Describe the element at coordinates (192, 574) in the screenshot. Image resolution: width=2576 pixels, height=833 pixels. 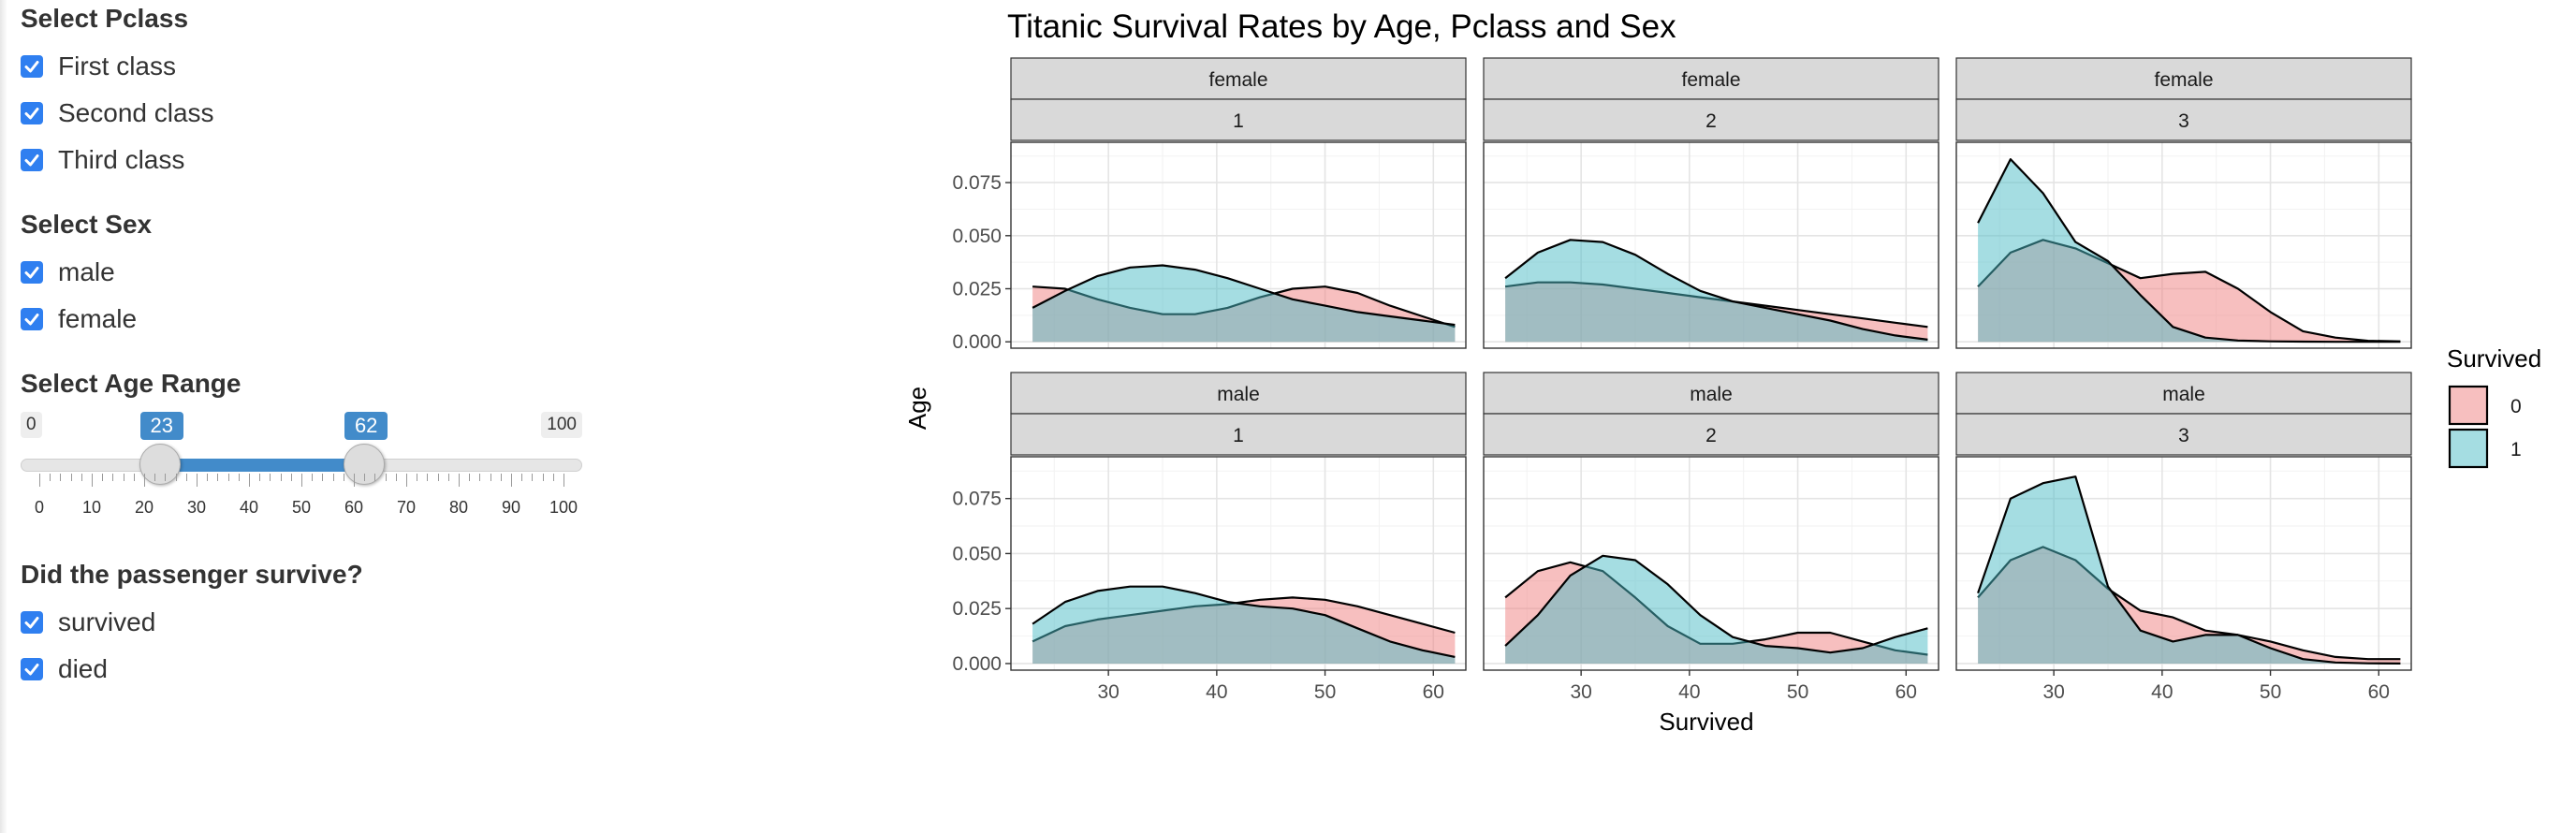
I see `survive-section-title: Did the passenger survive?` at that location.